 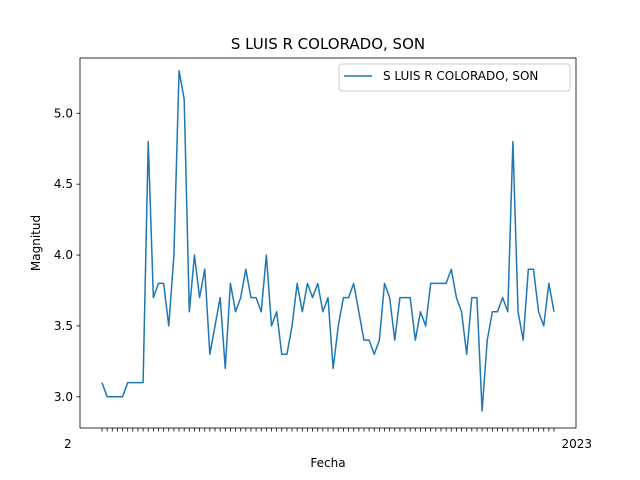 I want to click on legend-box, so click(x=454, y=77).